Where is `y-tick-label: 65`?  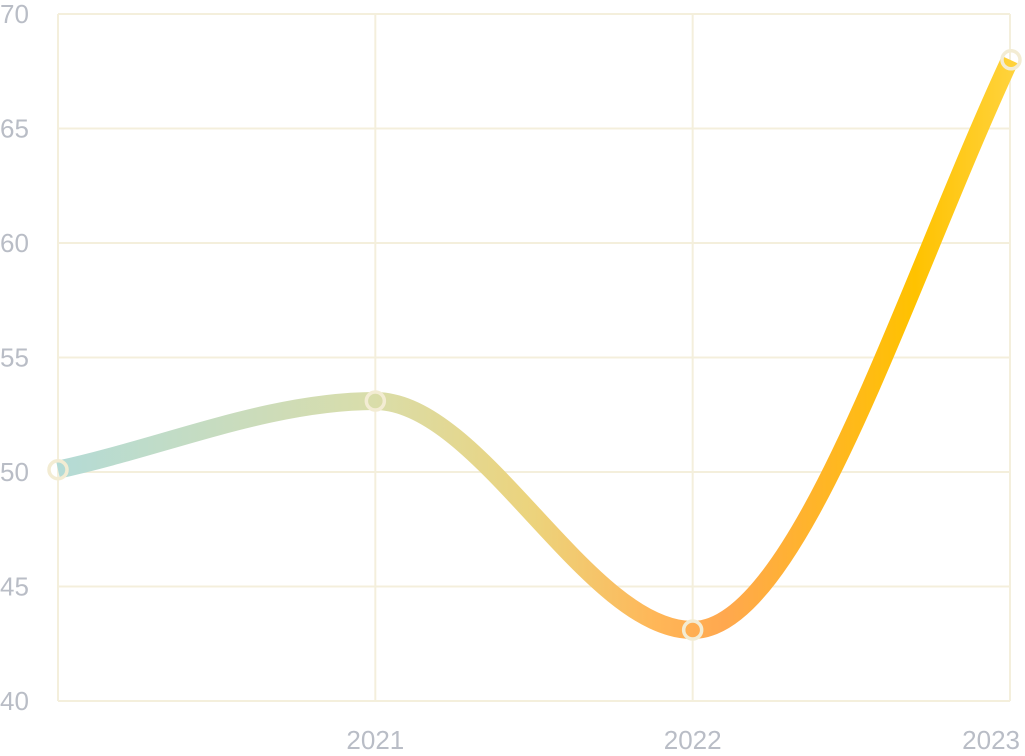
y-tick-label: 65 is located at coordinates (14, 129).